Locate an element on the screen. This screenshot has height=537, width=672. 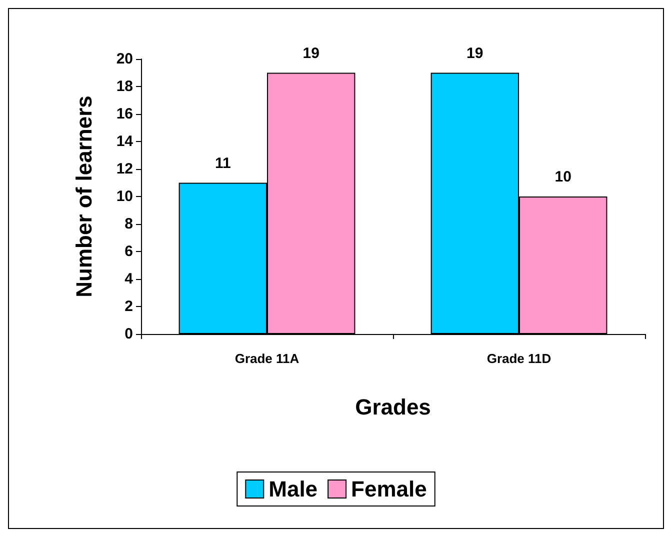
y-tick-label: 6 is located at coordinates (128, 251).